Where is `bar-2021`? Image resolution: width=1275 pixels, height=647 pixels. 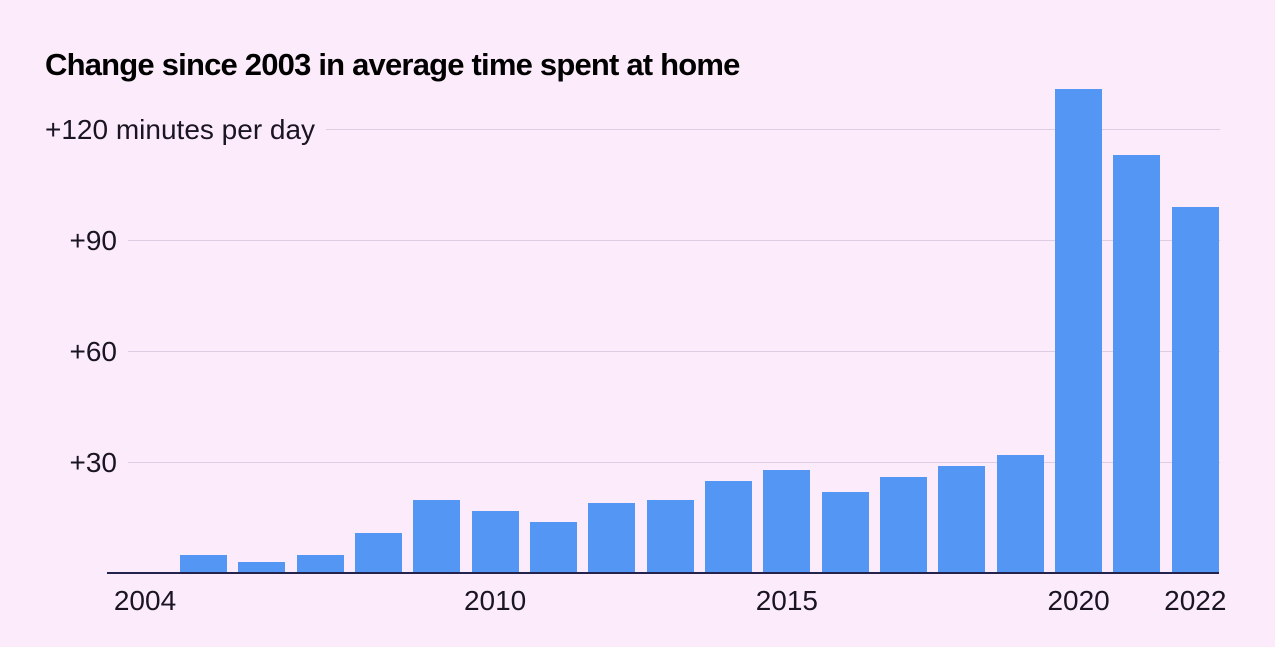
bar-2021 is located at coordinates (1137, 364).